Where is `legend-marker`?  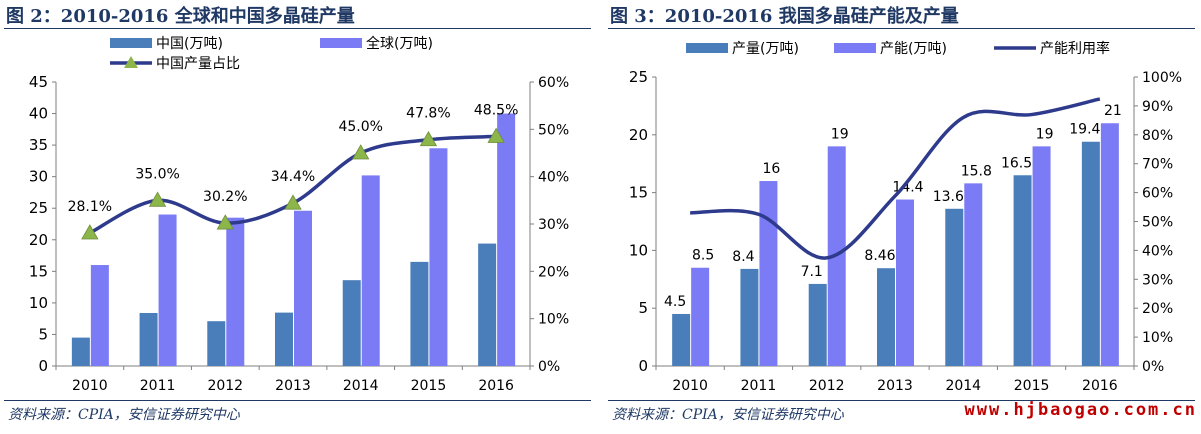 legend-marker is located at coordinates (131, 62).